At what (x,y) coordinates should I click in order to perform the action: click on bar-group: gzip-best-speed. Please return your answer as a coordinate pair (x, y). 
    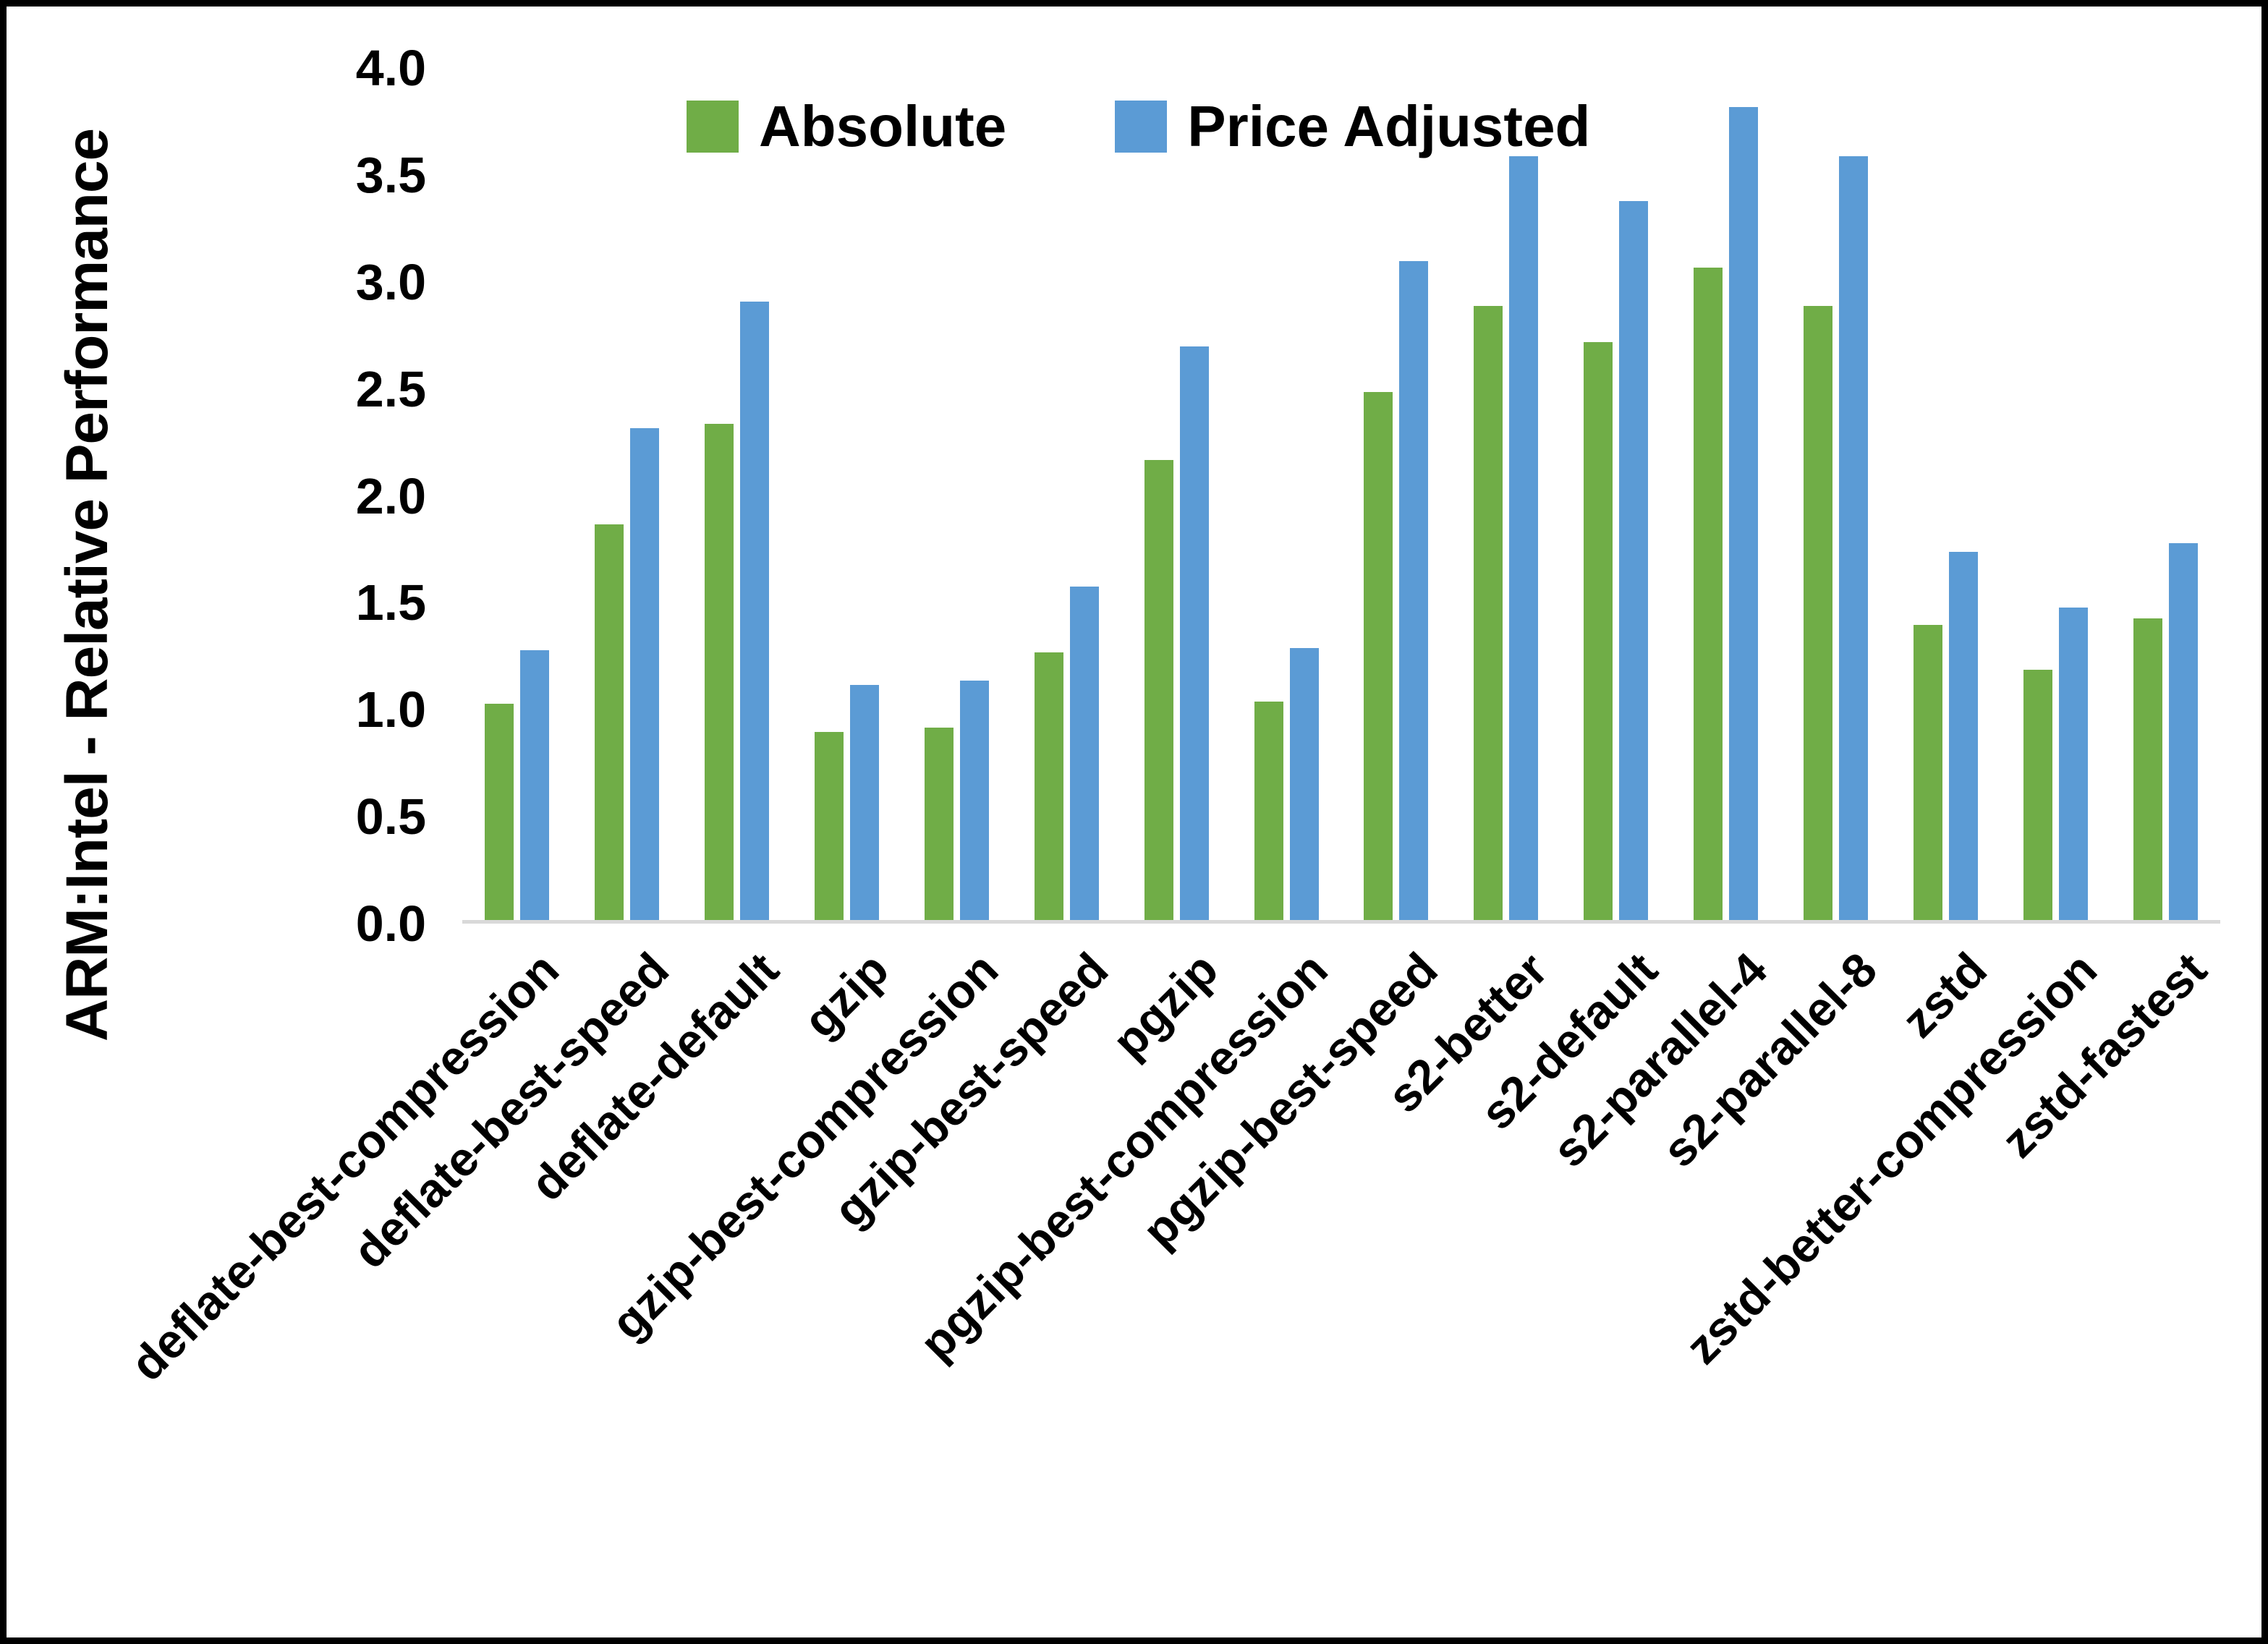
    Looking at the image, I should click on (972, 652).